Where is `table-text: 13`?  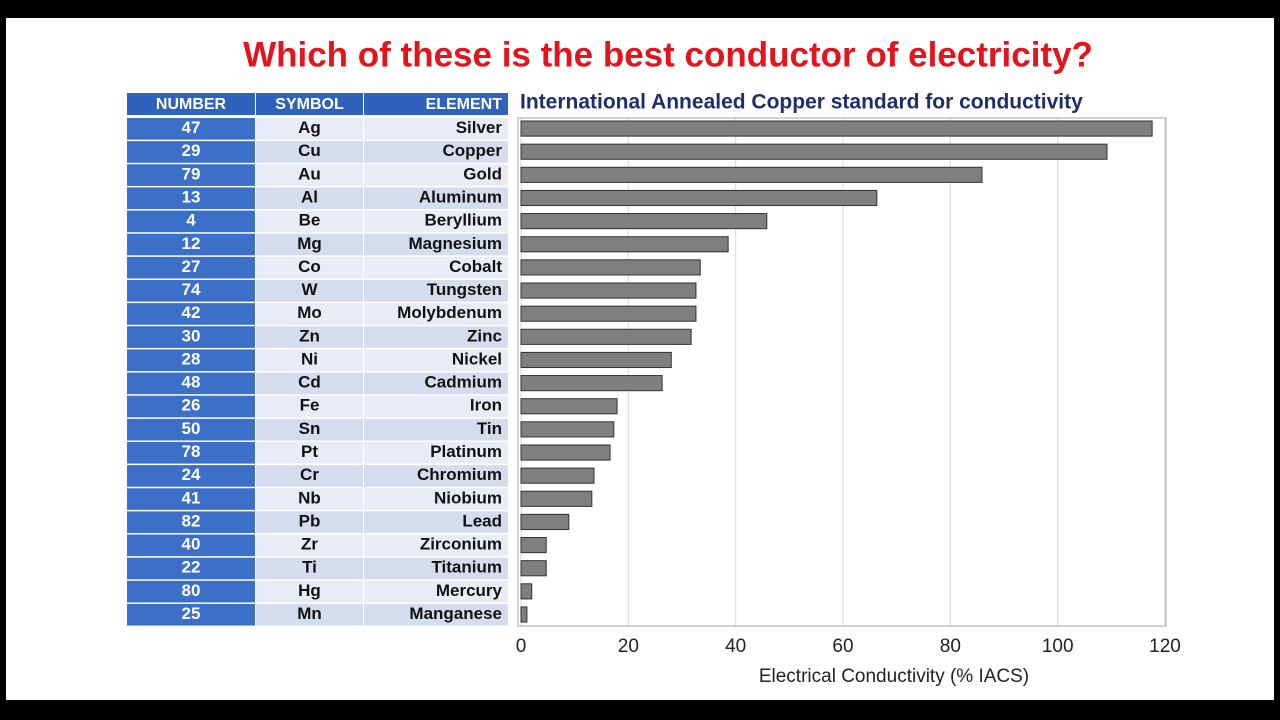
table-text: 13 is located at coordinates (191, 196).